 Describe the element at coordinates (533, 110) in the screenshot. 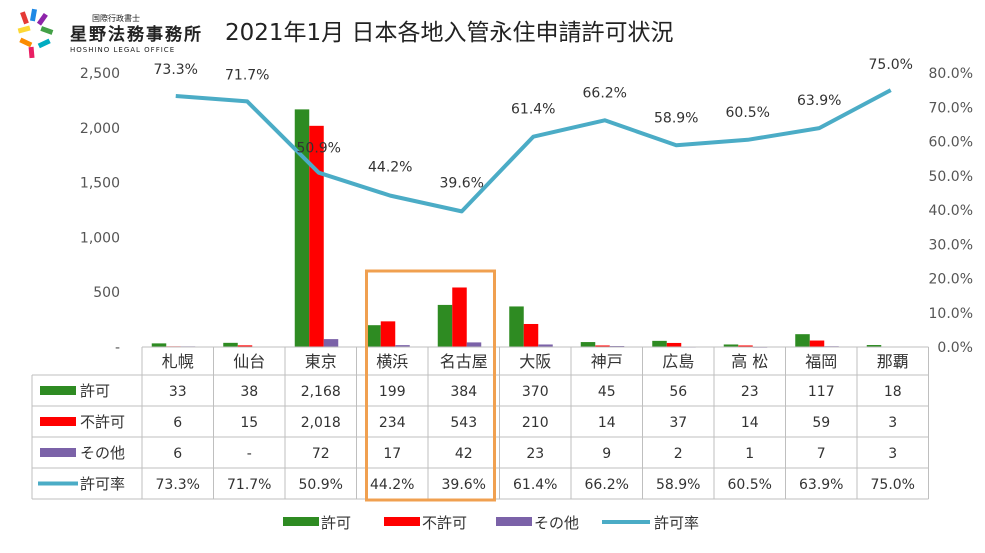

I see `rate-data-label: 61.4%` at that location.